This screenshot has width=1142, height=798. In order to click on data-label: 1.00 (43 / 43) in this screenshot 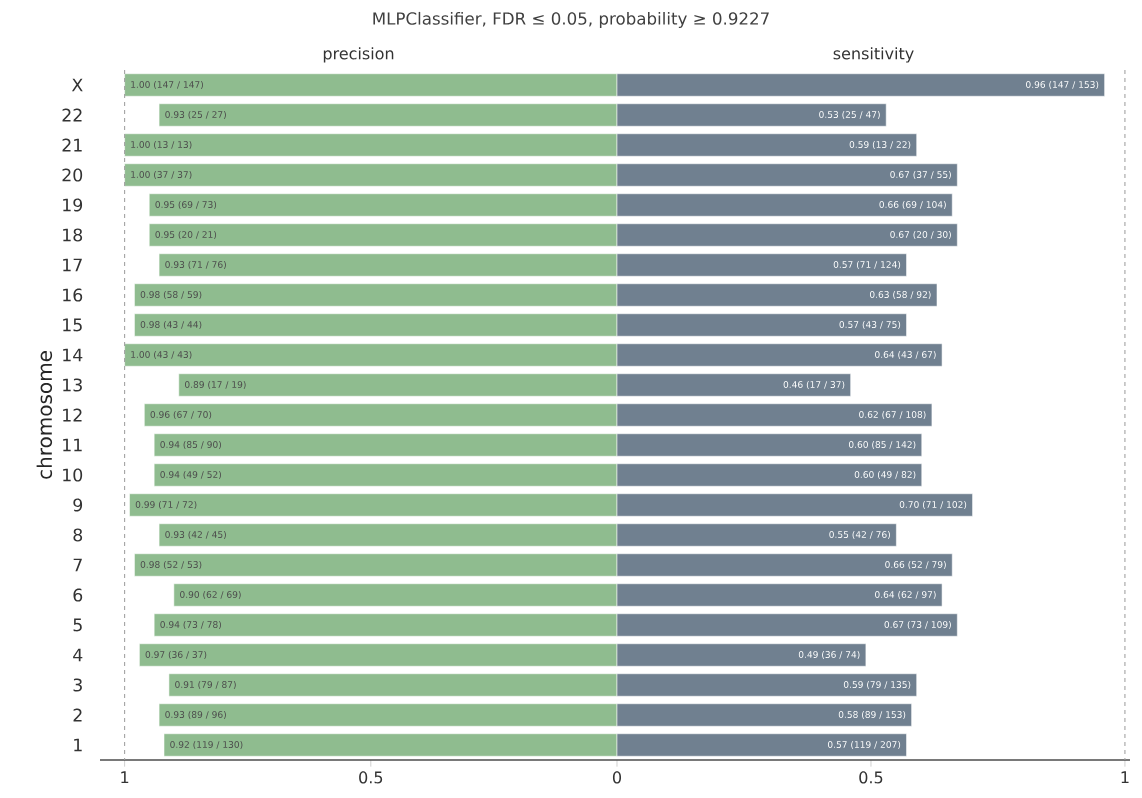, I will do `click(161, 355)`.